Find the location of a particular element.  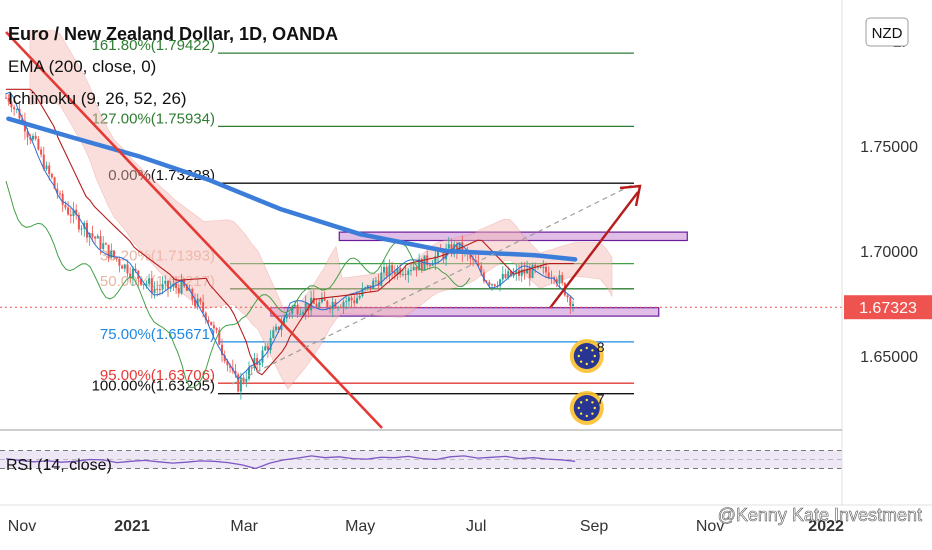

price-tick-label: 1.75000 is located at coordinates (889, 147).